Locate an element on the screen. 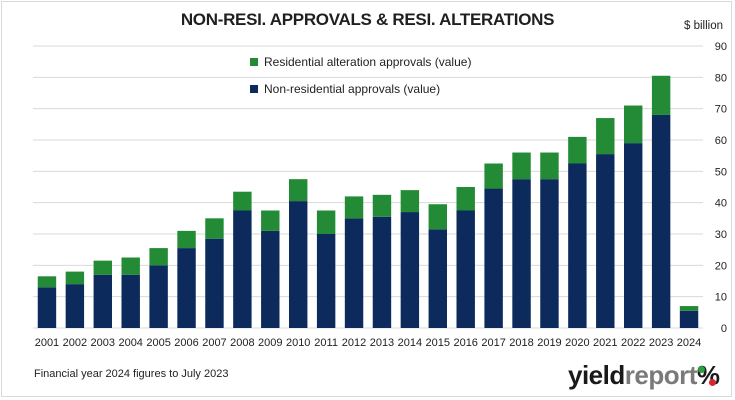  y-tick-label: 40 is located at coordinates (721, 204).